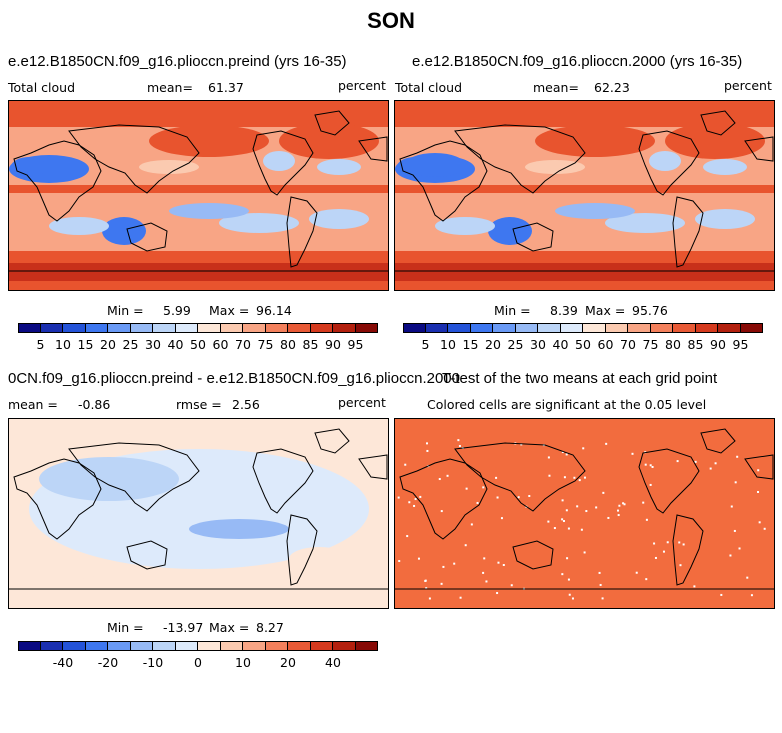  I want to click on panel2-map, so click(584, 195).